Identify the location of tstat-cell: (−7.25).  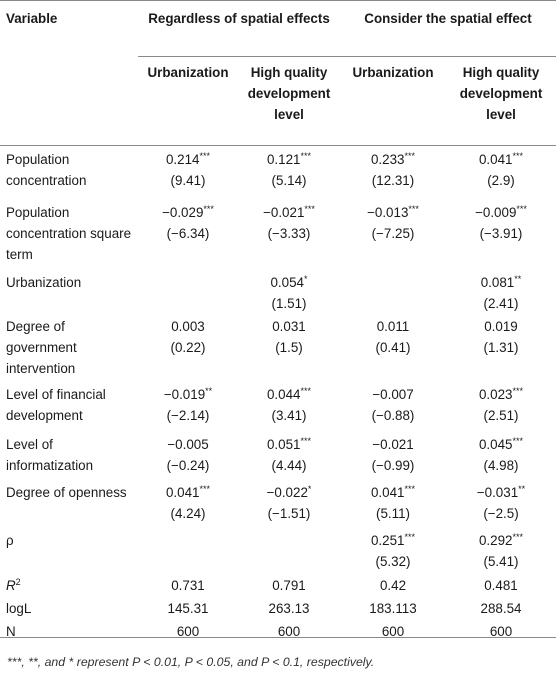
(393, 233).